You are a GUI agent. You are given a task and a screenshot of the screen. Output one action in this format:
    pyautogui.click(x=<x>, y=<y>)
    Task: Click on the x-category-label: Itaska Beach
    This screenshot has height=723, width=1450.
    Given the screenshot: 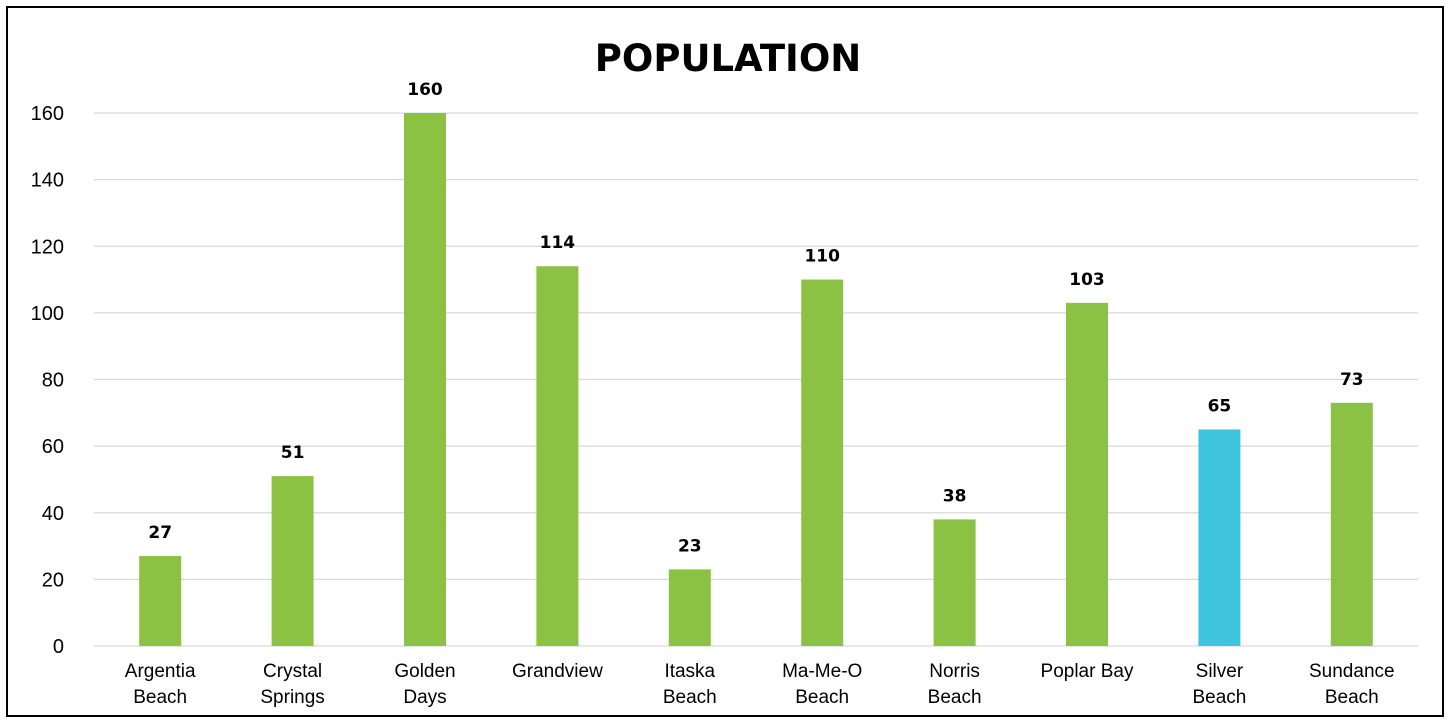 What is the action you would take?
    pyautogui.click(x=690, y=684)
    